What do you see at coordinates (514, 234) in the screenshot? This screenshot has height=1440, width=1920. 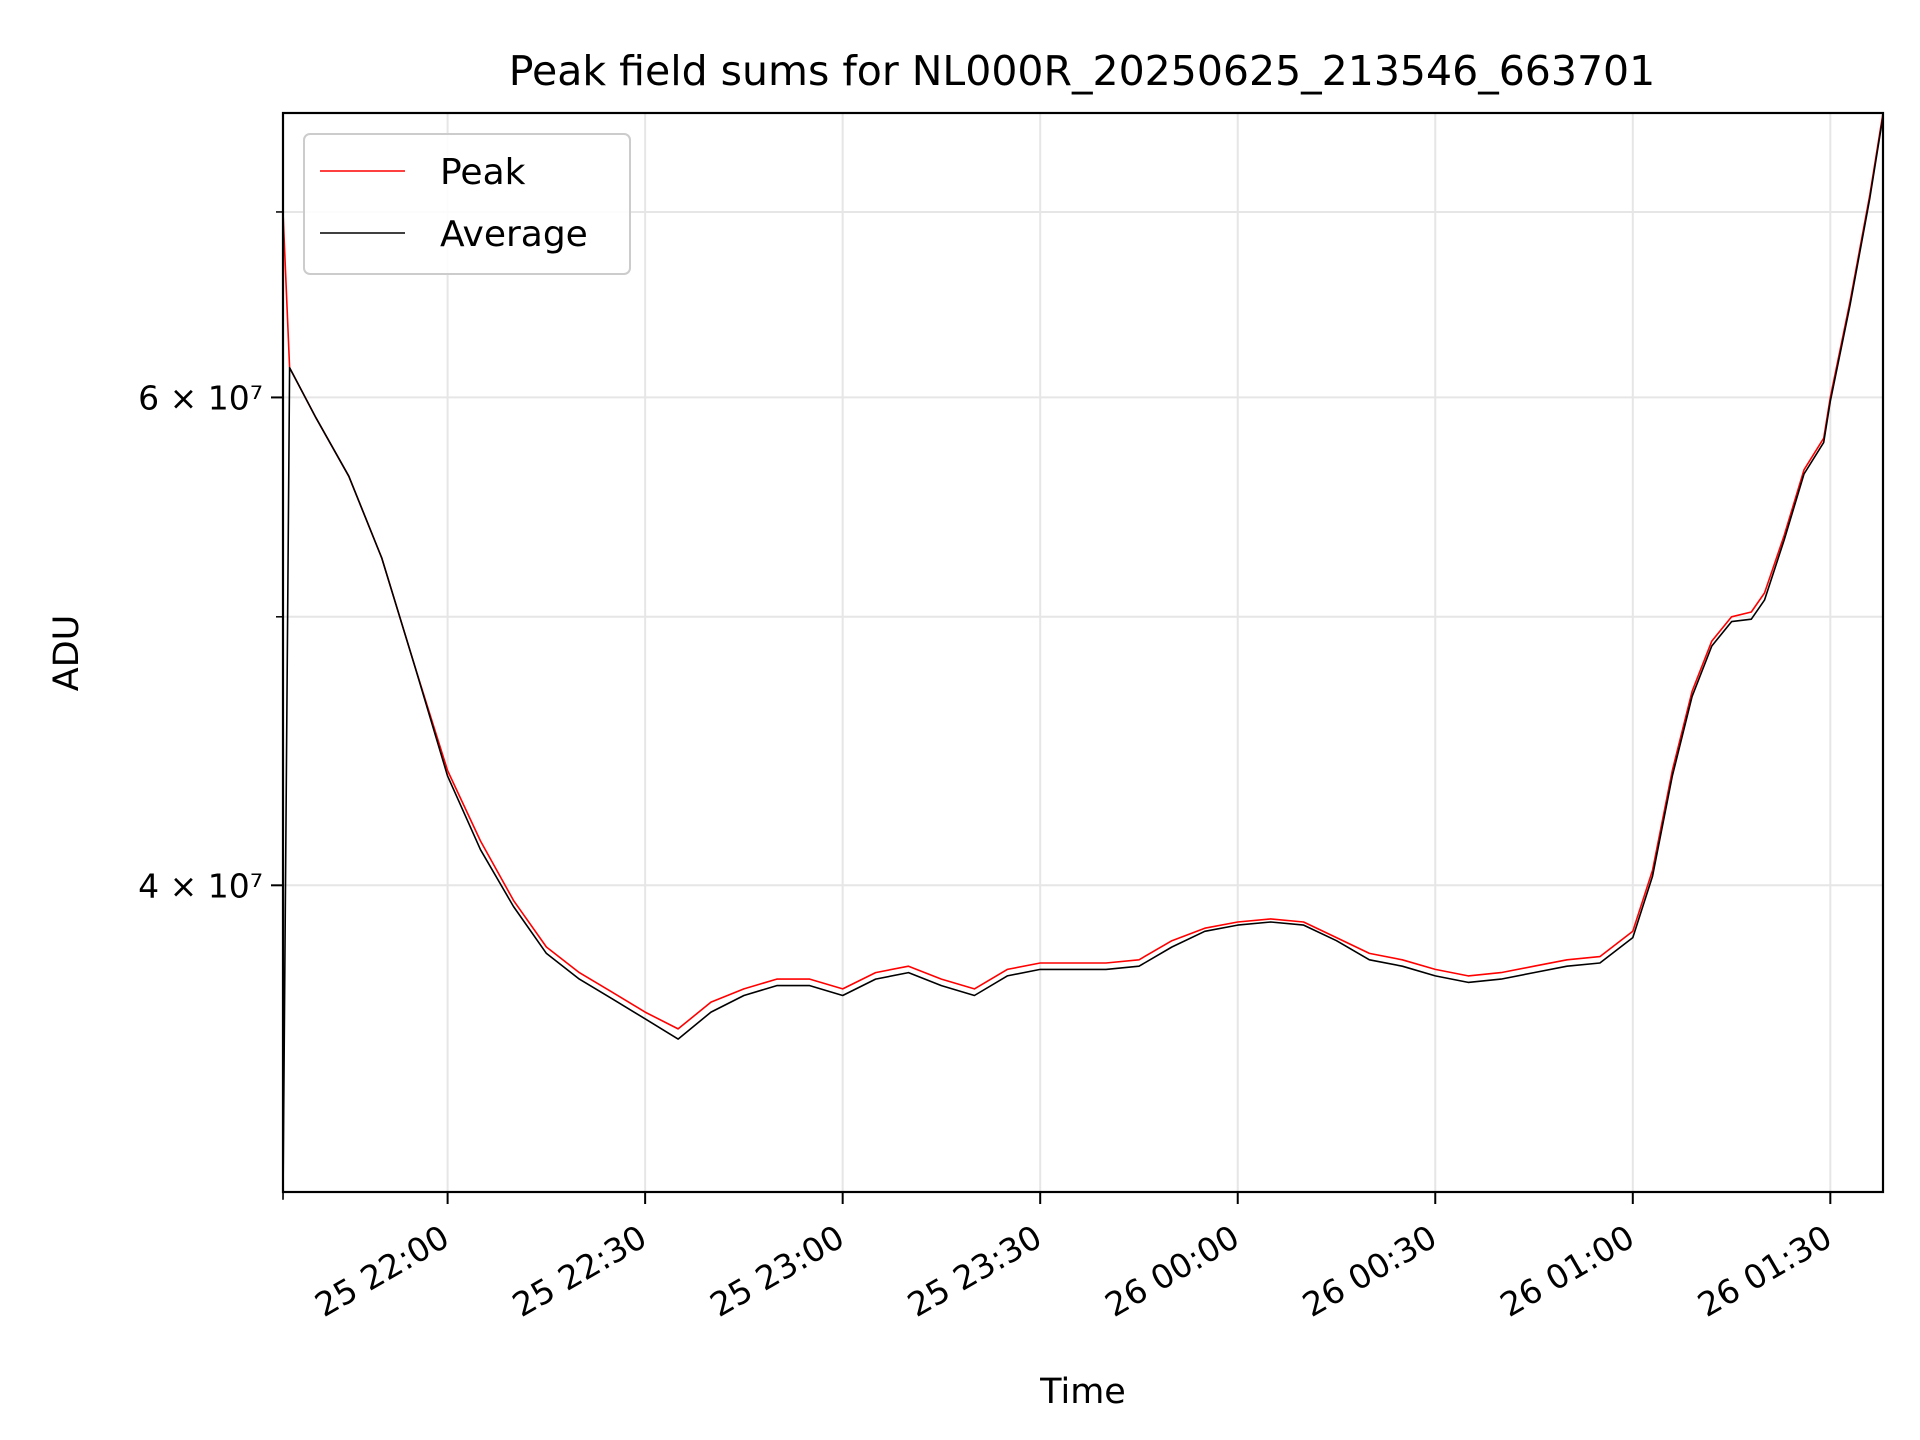 I see `legend-label-average: Average` at bounding box center [514, 234].